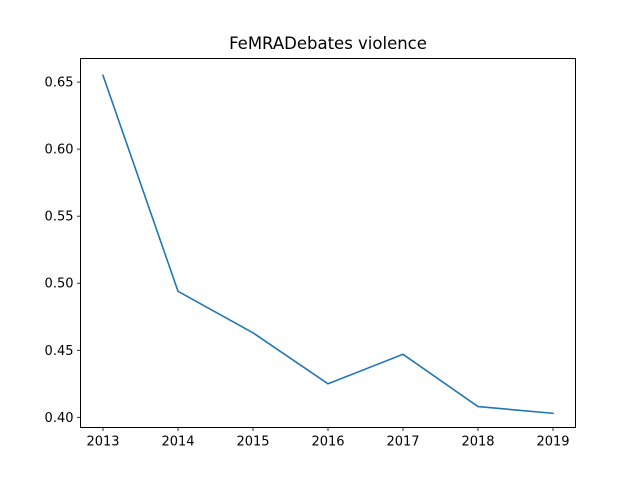 The image size is (640, 484). I want to click on y-tick-label: 0.40, so click(59, 418).